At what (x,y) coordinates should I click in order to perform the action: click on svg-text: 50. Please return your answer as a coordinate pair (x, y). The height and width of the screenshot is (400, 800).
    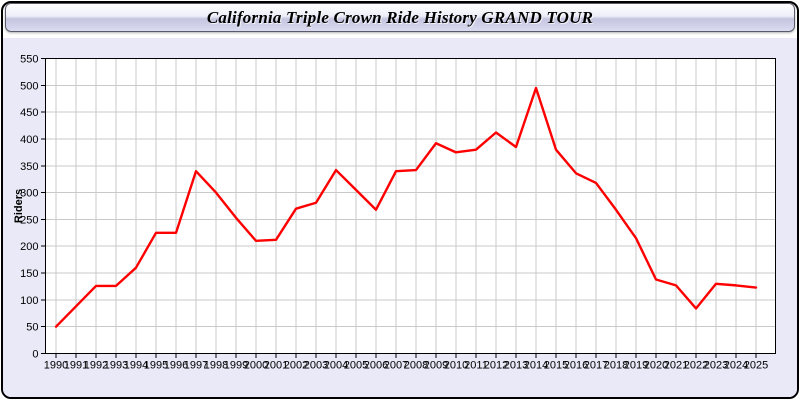
    Looking at the image, I should click on (32, 328).